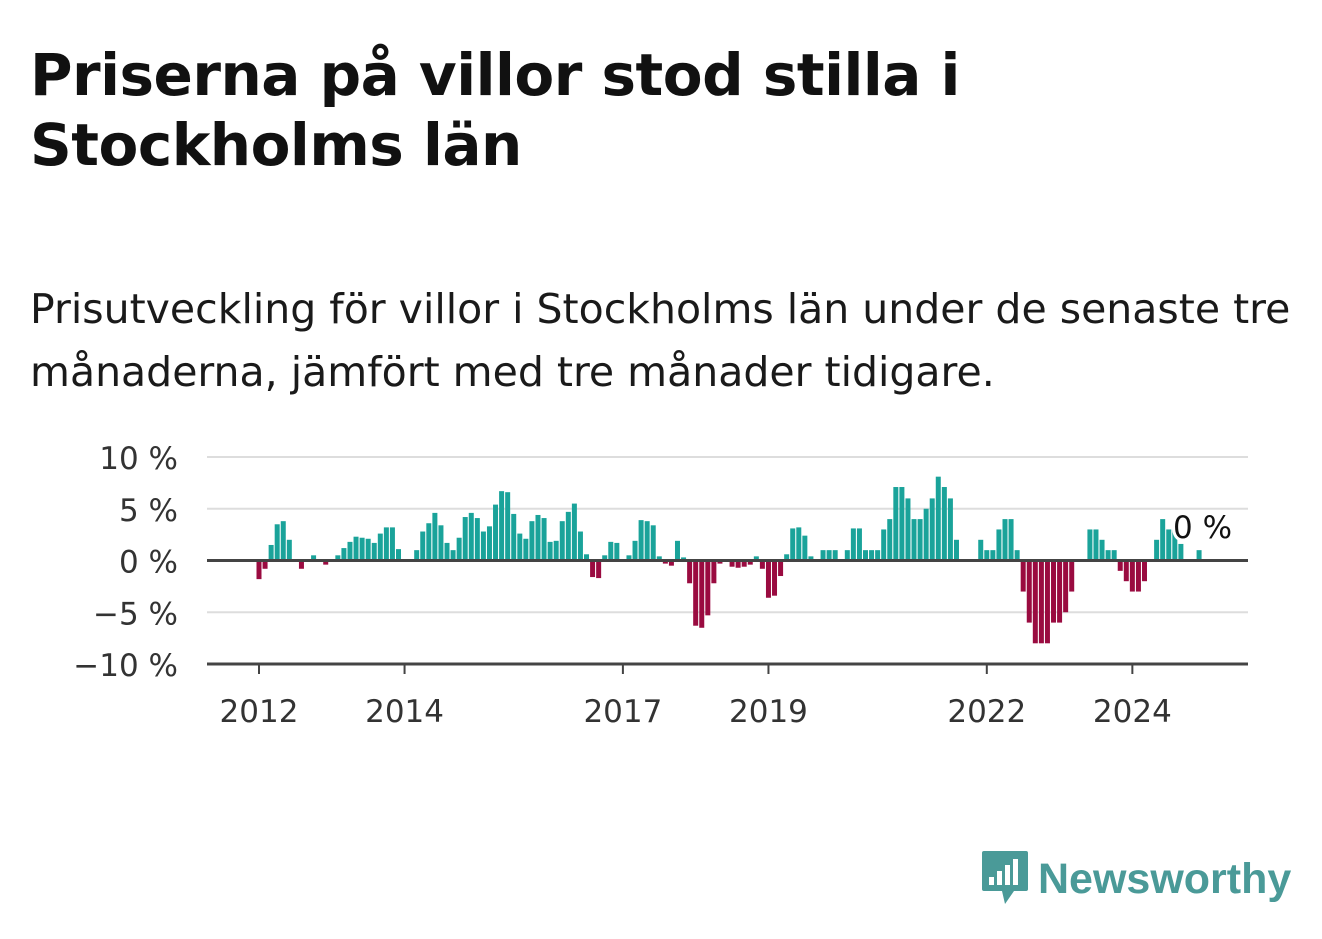 This screenshot has height=939, width=1322. I want to click on y-tick-label: −5 %, so click(135, 614).